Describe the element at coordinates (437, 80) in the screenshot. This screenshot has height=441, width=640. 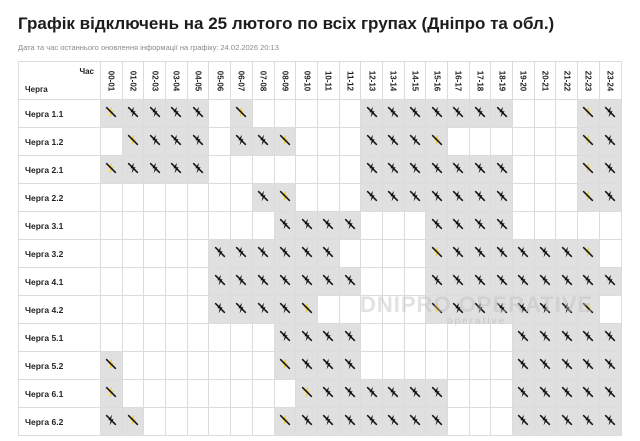
I see `hour-label: 15-16` at that location.